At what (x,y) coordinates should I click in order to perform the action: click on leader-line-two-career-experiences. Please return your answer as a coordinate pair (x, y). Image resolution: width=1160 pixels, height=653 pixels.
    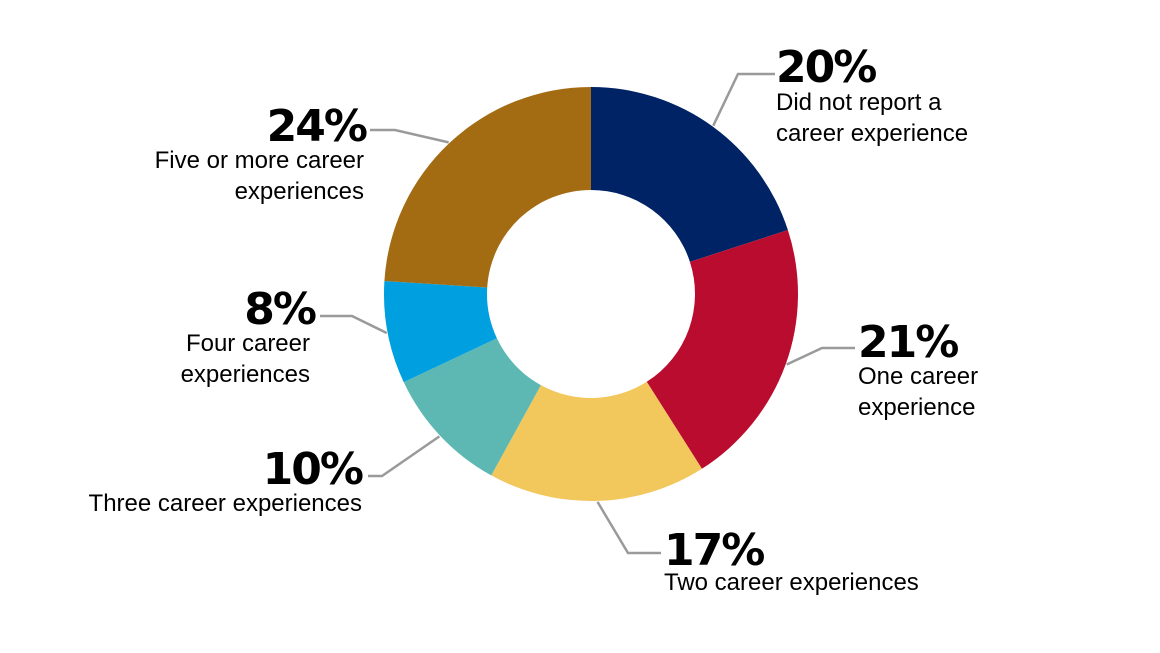
    Looking at the image, I should click on (628, 528).